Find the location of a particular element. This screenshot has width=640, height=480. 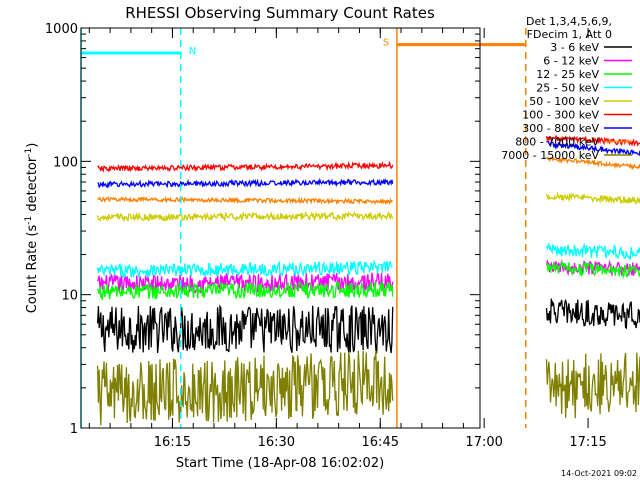

legend-entry-label: 7000 - 15000 keV is located at coordinates (550, 155).